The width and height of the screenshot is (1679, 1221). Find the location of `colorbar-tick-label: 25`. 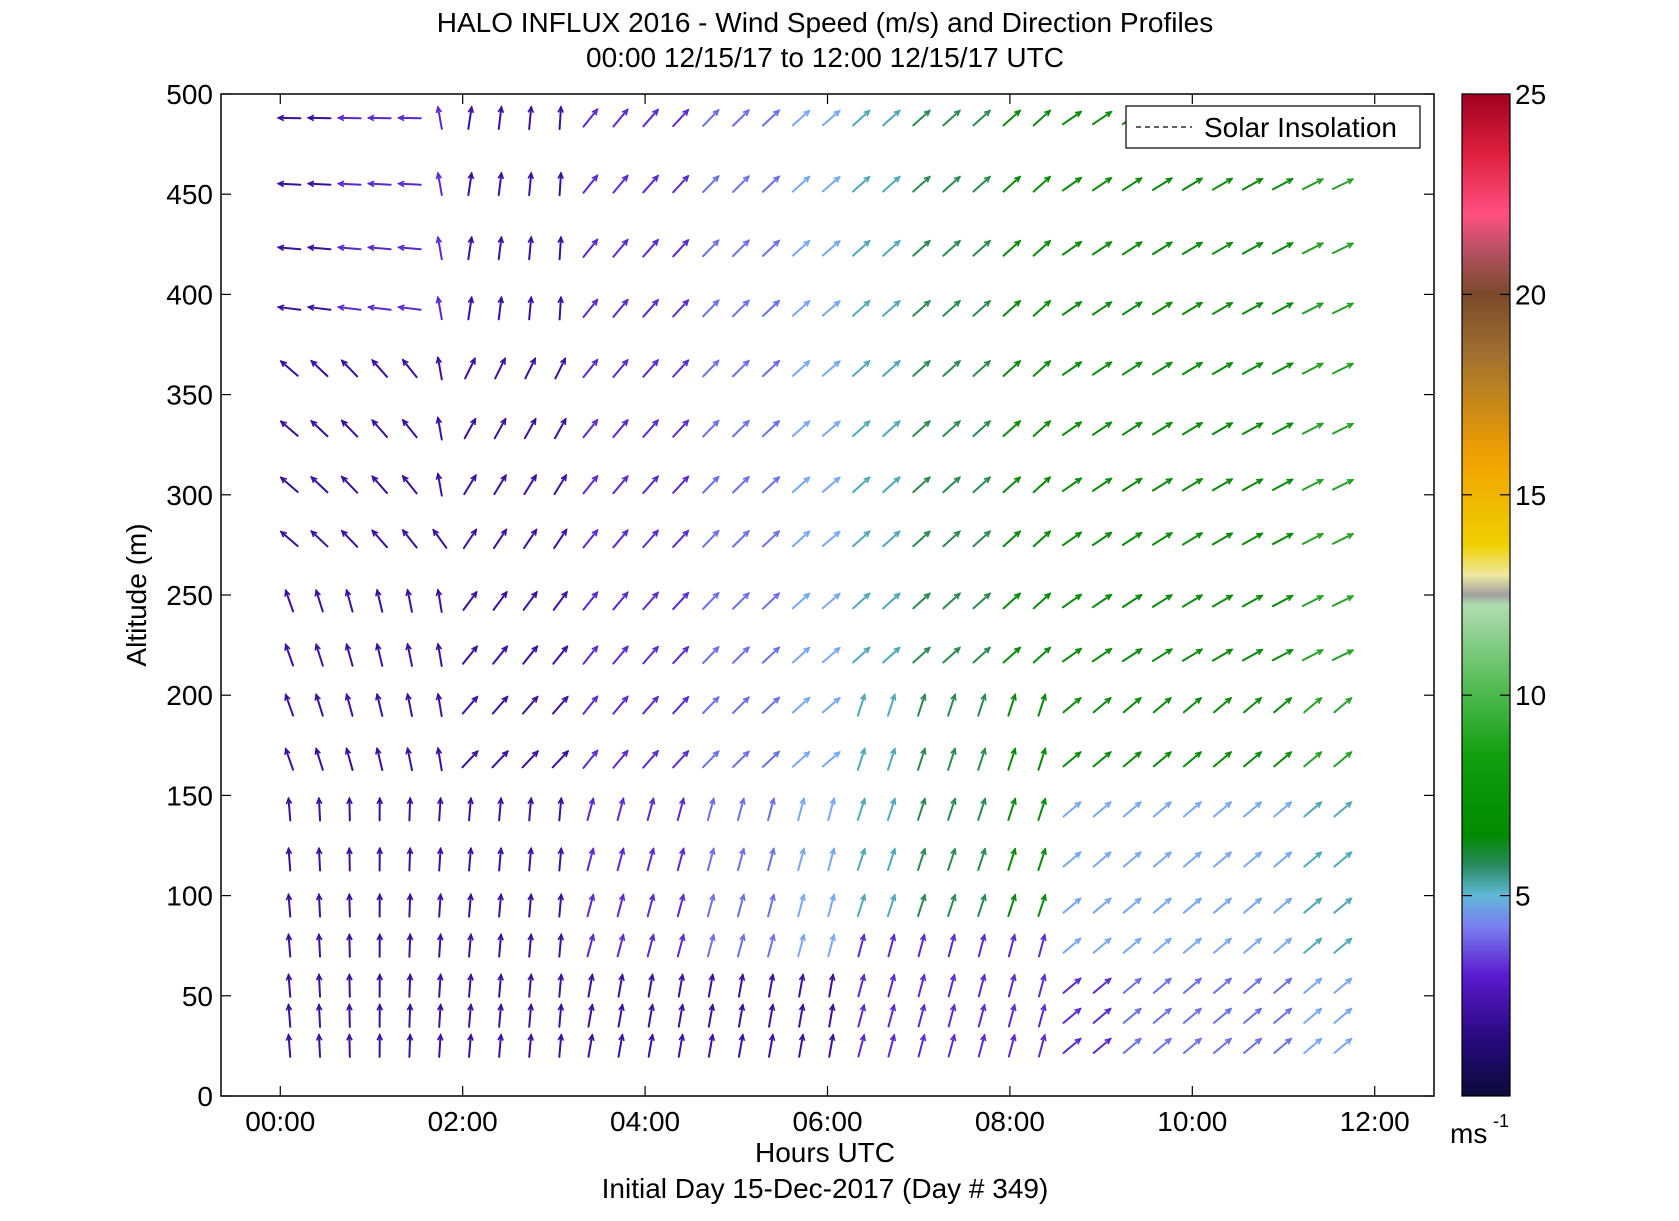

colorbar-tick-label: 25 is located at coordinates (1530, 94).